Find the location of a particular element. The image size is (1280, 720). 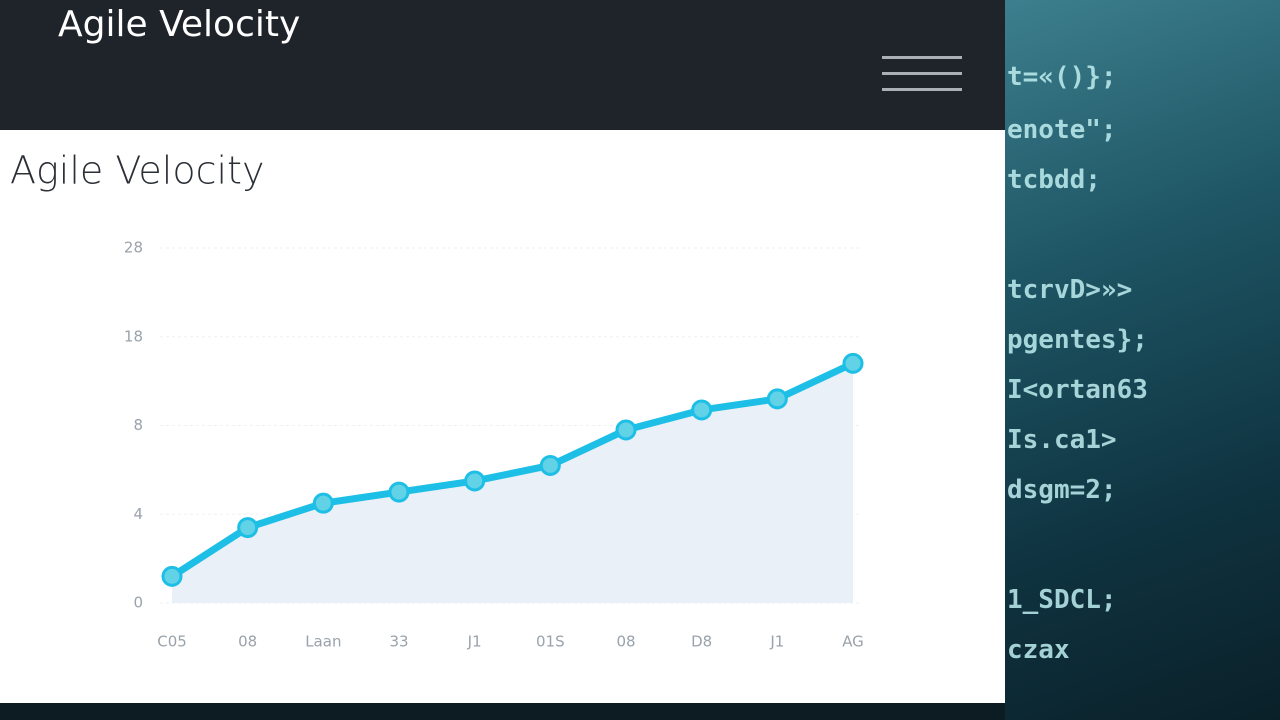

x-tick-label: AG is located at coordinates (853, 642).